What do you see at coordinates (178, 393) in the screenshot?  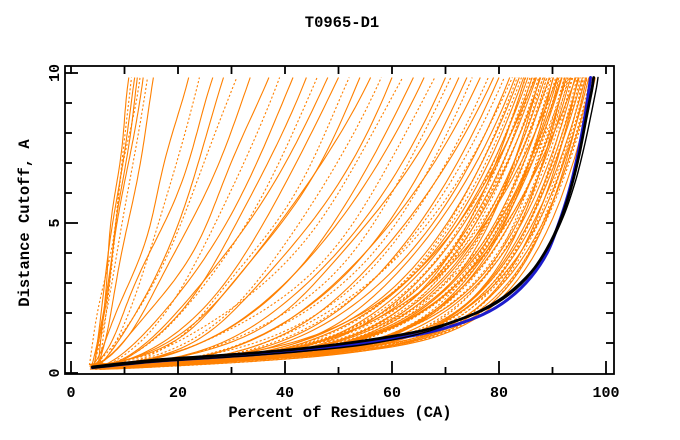 I see `x-tick-label: 20` at bounding box center [178, 393].